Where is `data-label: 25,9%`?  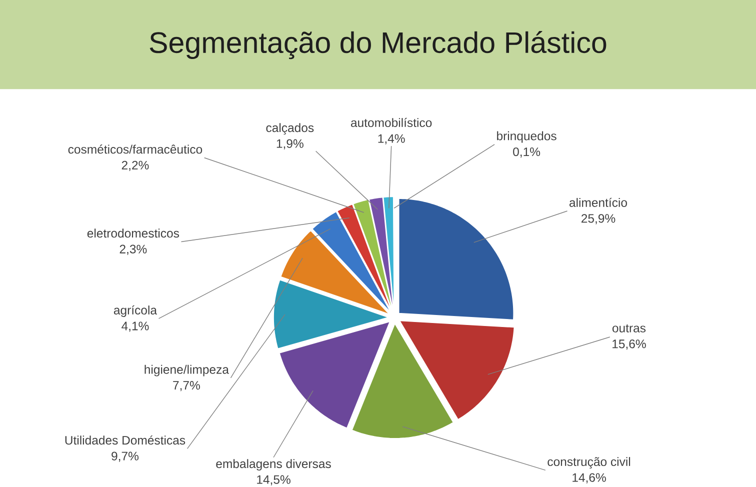
data-label: 25,9% is located at coordinates (598, 219).